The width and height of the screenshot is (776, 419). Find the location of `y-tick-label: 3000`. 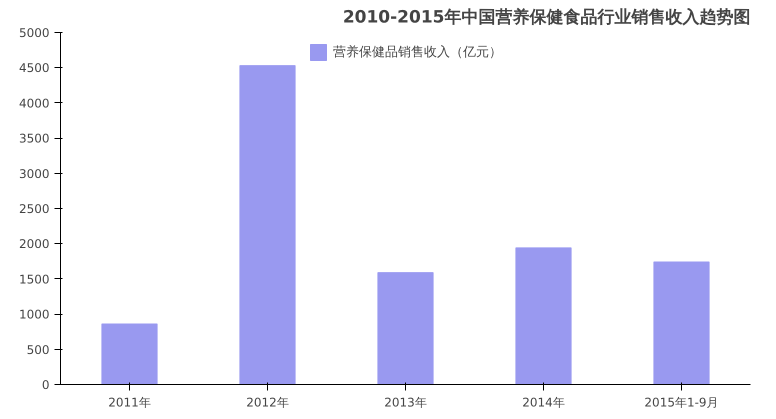

y-tick-label: 3000 is located at coordinates (34, 173).